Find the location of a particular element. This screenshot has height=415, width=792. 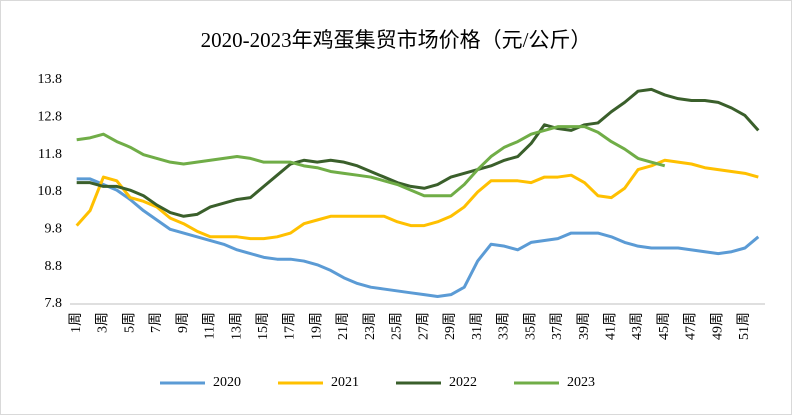

x-tick-label: 47周 is located at coordinates (691, 326).